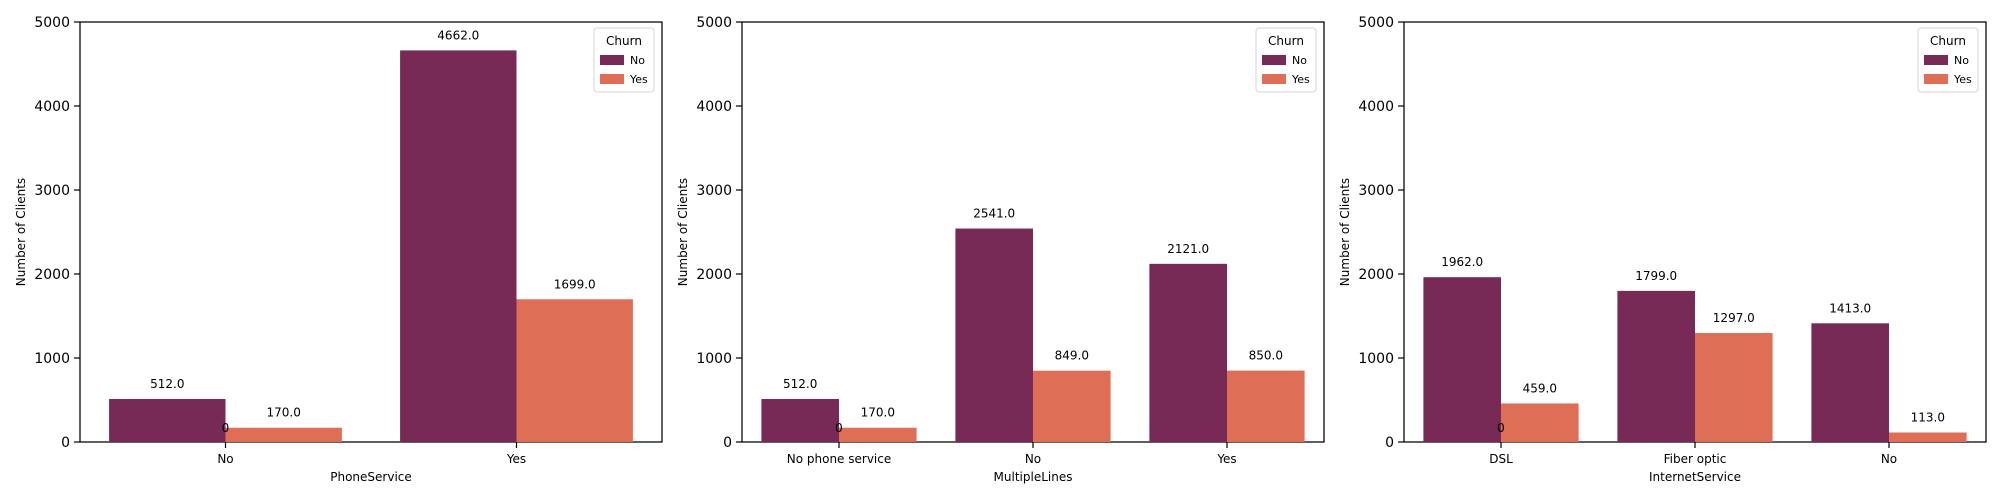  What do you see at coordinates (1695, 459) in the screenshot?
I see `x-tick-label: Fiber optic` at bounding box center [1695, 459].